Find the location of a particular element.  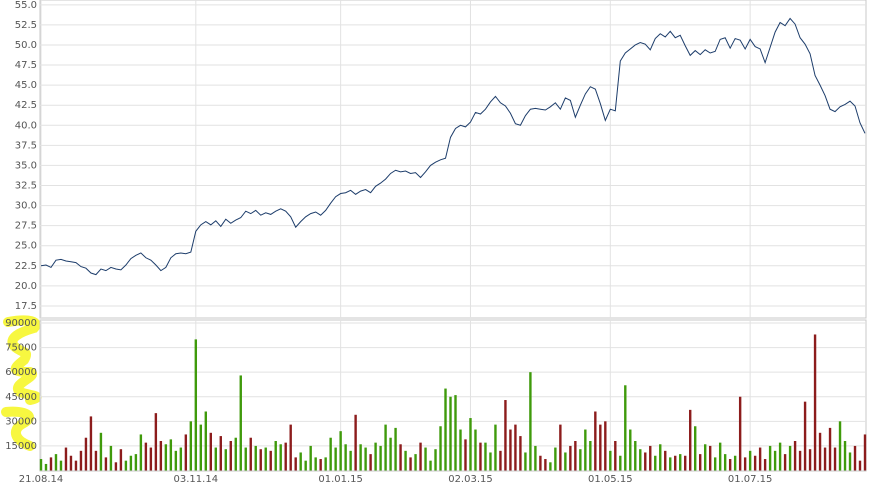

y-tick-label: 45000 is located at coordinates (21, 397).